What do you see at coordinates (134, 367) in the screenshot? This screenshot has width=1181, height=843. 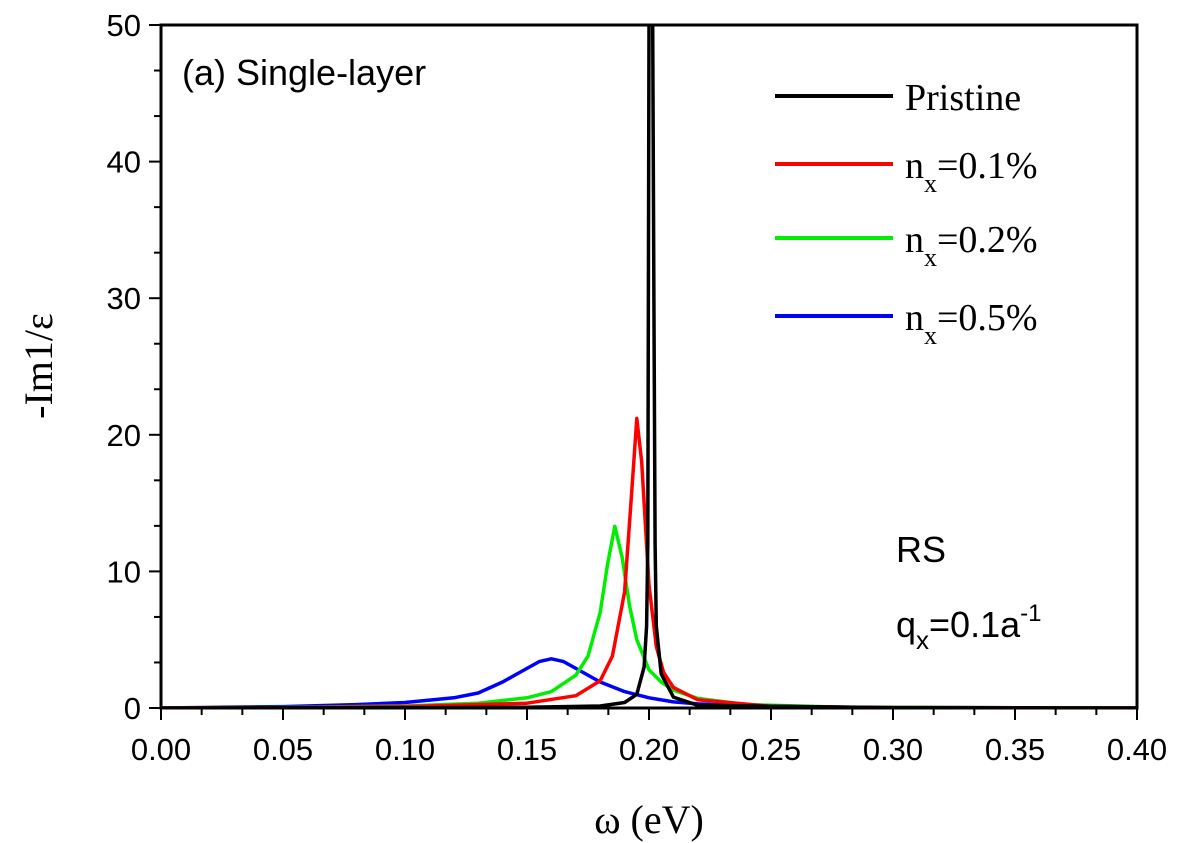 I see `y-axis-ticks: 0 10 20 30 40 50` at bounding box center [134, 367].